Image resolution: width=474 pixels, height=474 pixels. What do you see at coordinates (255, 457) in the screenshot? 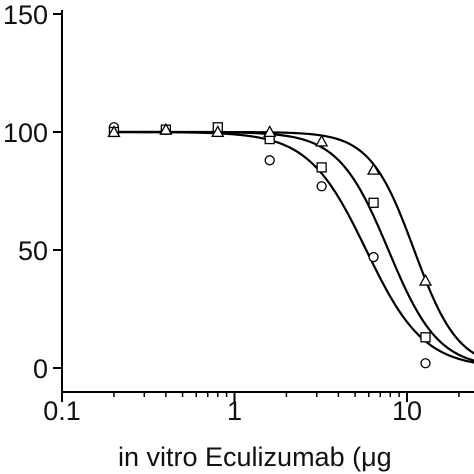
I see `x-axis-title: in vitro Eculizumab (μg` at bounding box center [255, 457].